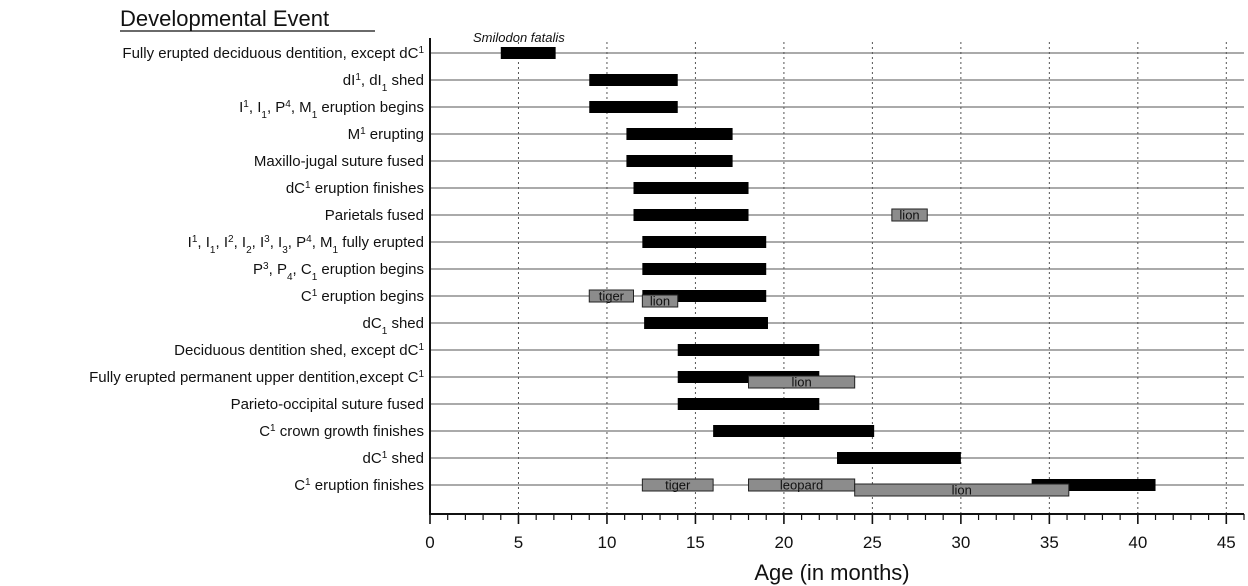 The image size is (1248, 586). Describe the element at coordinates (772, 298) in the screenshot. I see `event-row: C1 eruption begins tiger lion` at that location.